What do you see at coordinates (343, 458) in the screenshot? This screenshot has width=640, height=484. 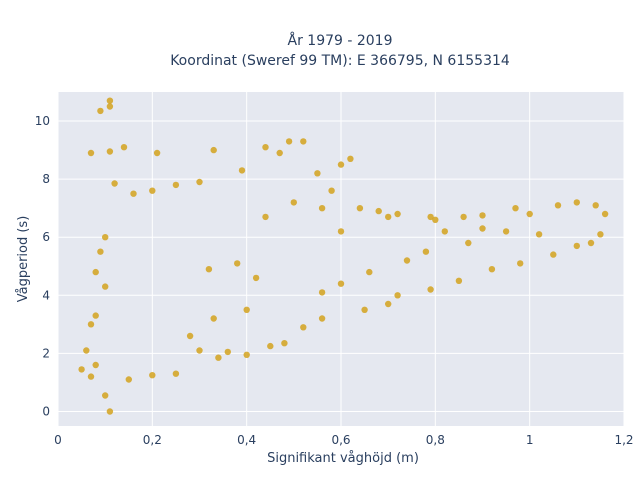 I see `x-axis-title: Signifikant våghöjd (m)` at bounding box center [343, 458].